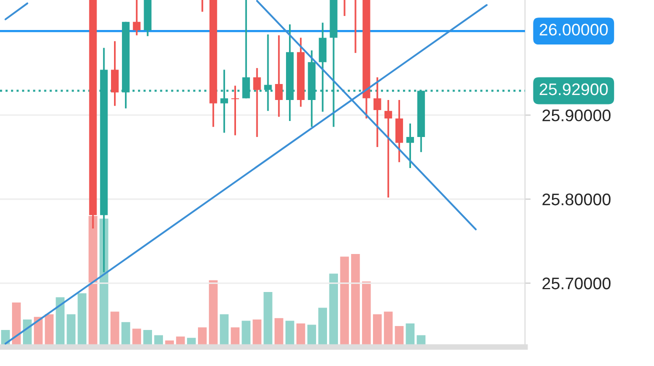 This screenshot has height=366, width=654. I want to click on ref-line-label: 25.92900, so click(574, 89).